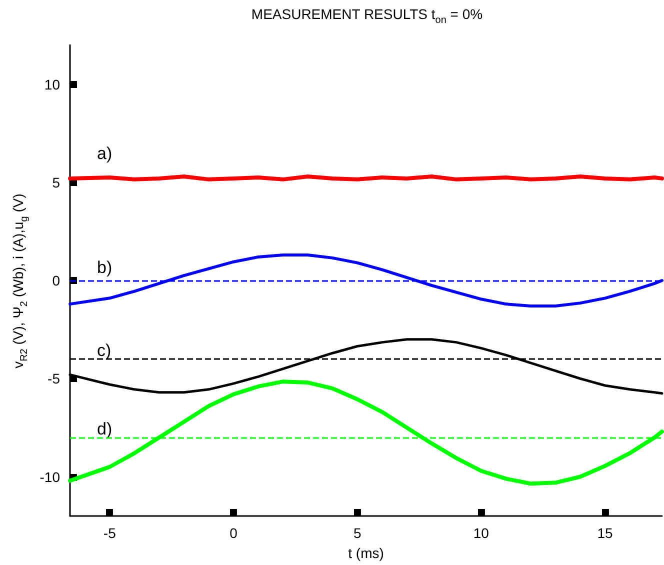 This screenshot has height=565, width=664. Describe the element at coordinates (54, 378) in the screenshot. I see `y-tick-label: -5` at that location.